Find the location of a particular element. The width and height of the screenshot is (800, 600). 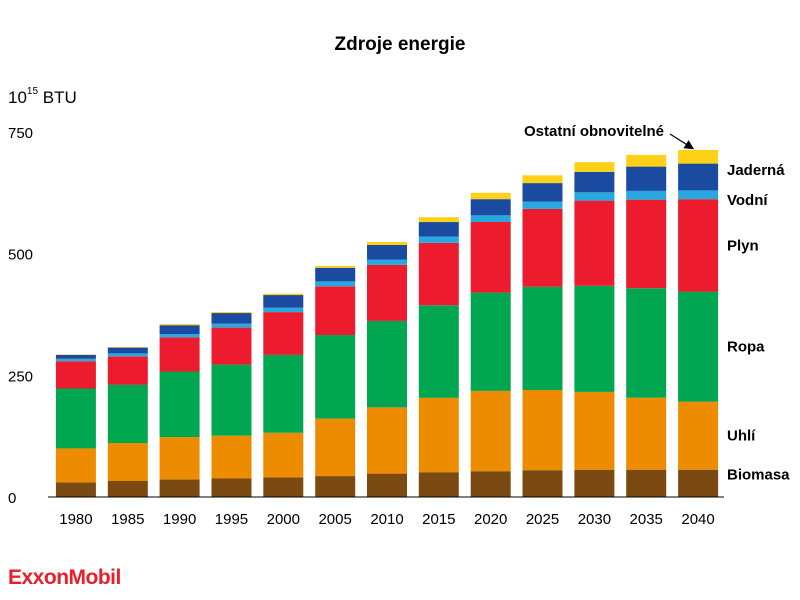

bar-biomasa-1990 is located at coordinates (179, 488).